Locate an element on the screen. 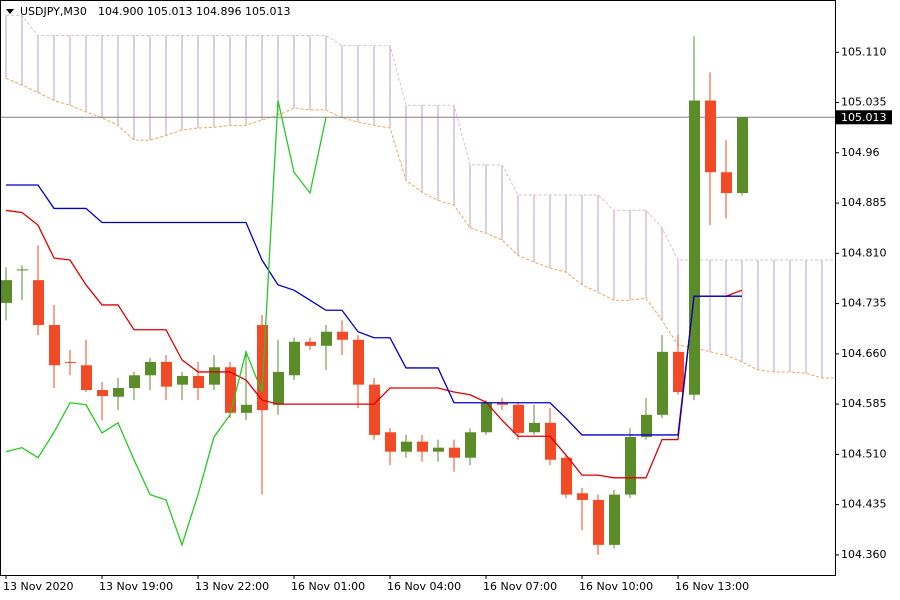  ohlc-info: 104.900 105.013 104.896 105.013 is located at coordinates (194, 11).